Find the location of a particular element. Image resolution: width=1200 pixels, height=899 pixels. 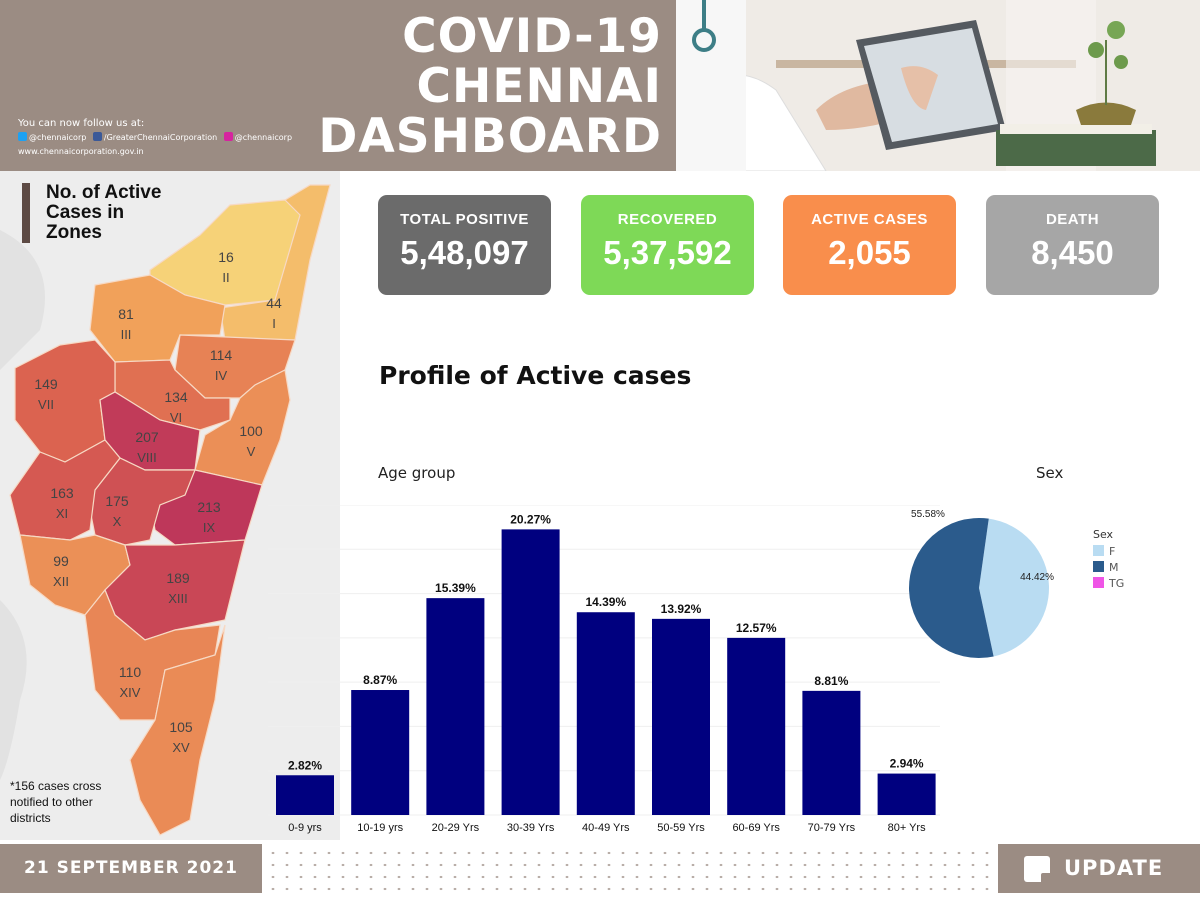

zone-numeral: IV is located at coordinates (221, 375).